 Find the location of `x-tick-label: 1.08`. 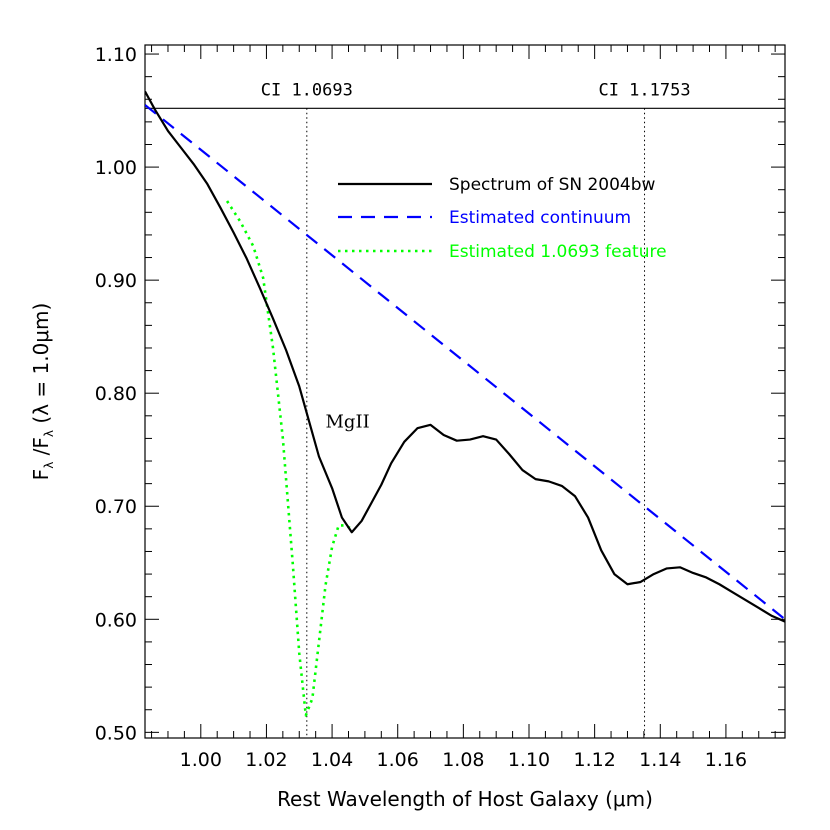

x-tick-label: 1.08 is located at coordinates (463, 760).